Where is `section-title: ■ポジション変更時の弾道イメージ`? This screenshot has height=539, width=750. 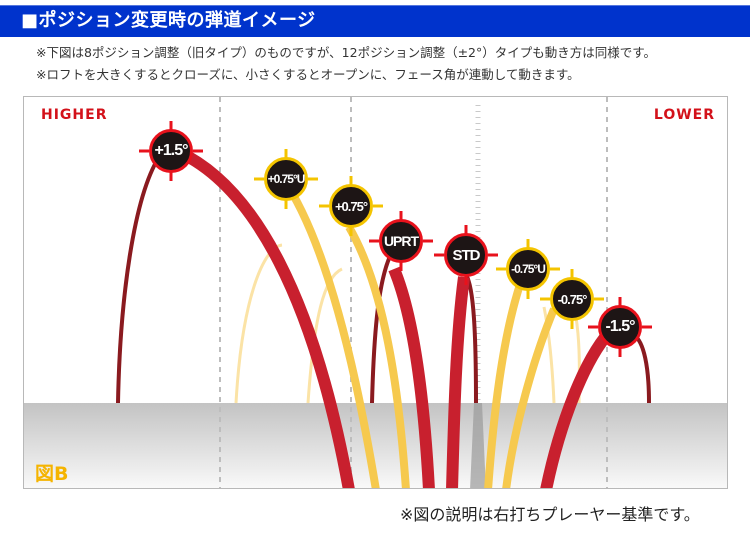
section-title: ■ポジション変更時の弾道イメージ is located at coordinates (168, 20).